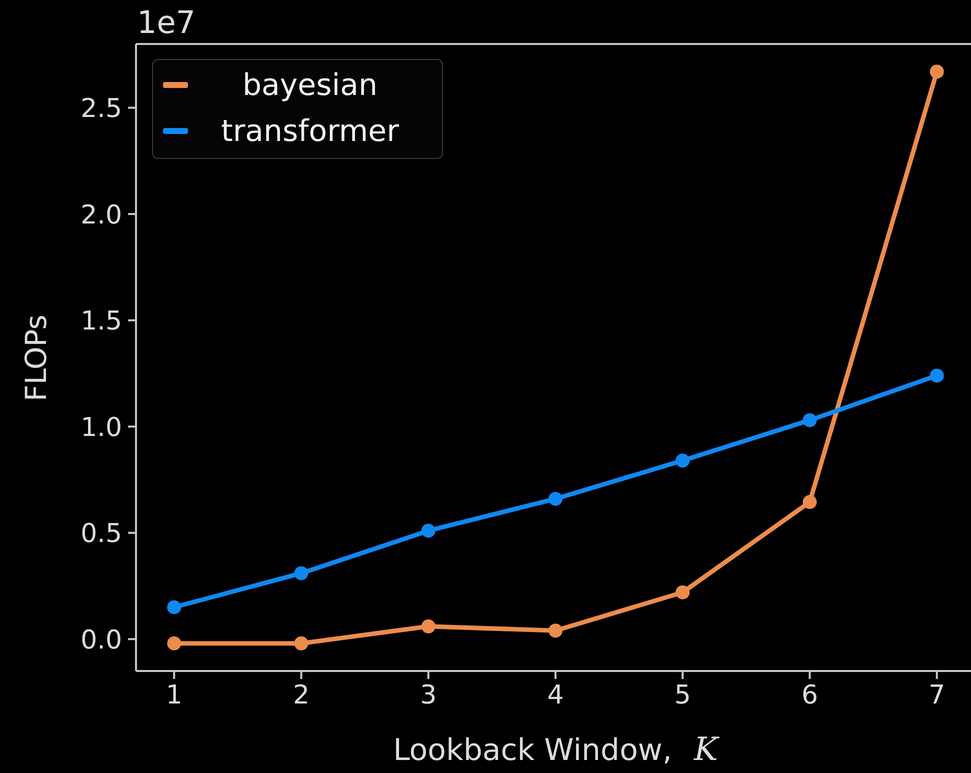 The height and width of the screenshot is (773, 971). What do you see at coordinates (809, 695) in the screenshot?
I see `x-tick-label: 6` at bounding box center [809, 695].